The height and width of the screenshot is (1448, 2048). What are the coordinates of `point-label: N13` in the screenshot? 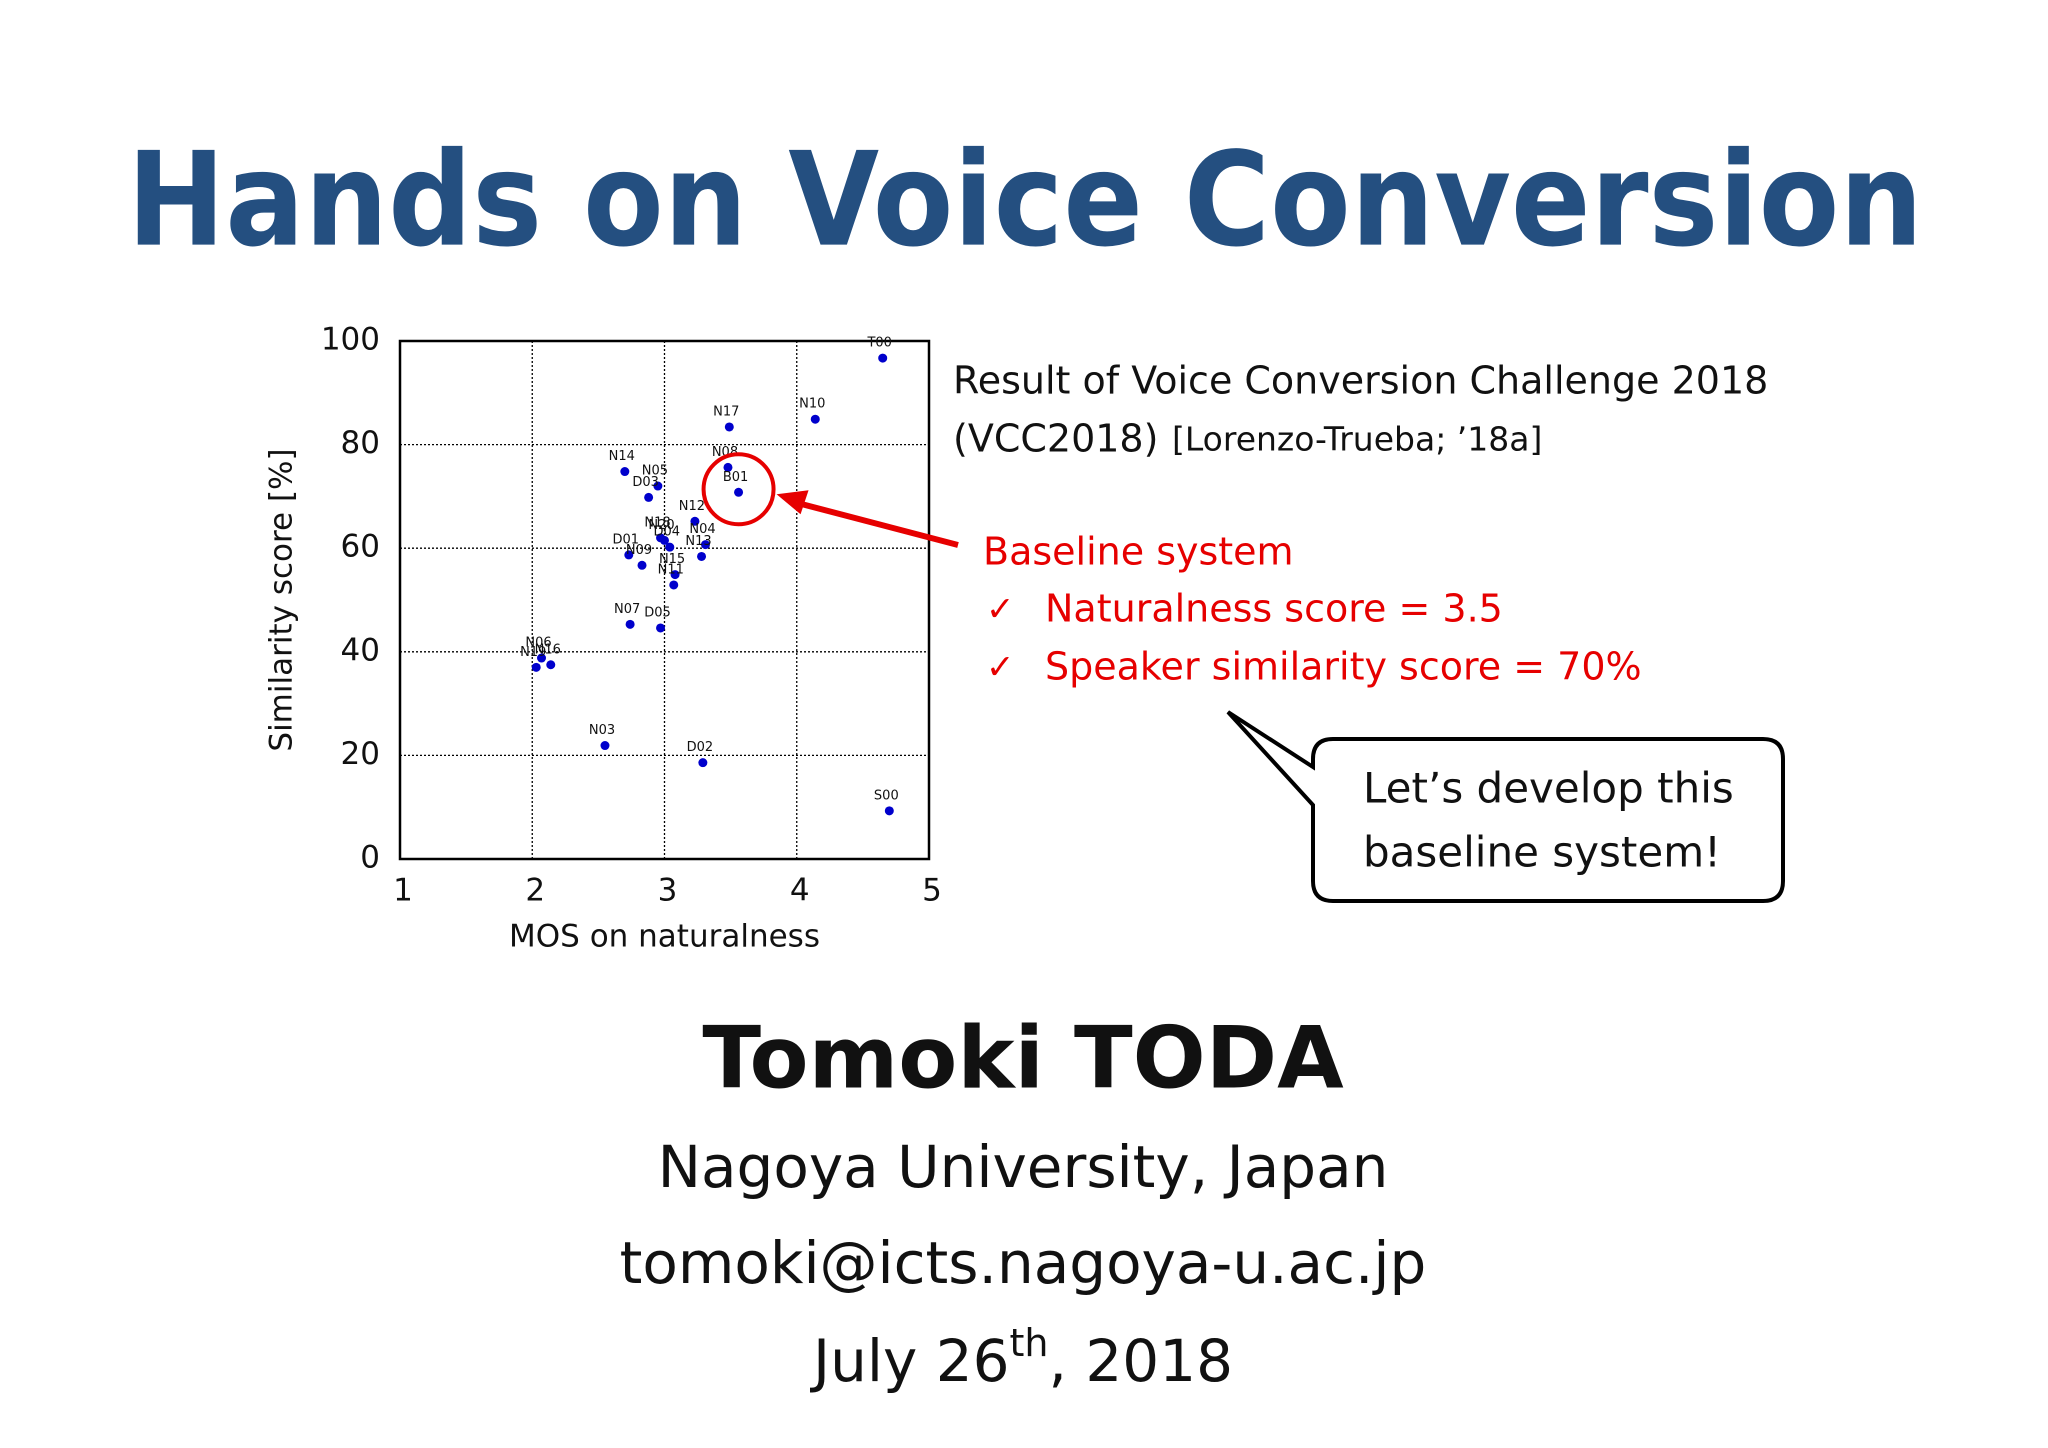 It's located at (698, 541).